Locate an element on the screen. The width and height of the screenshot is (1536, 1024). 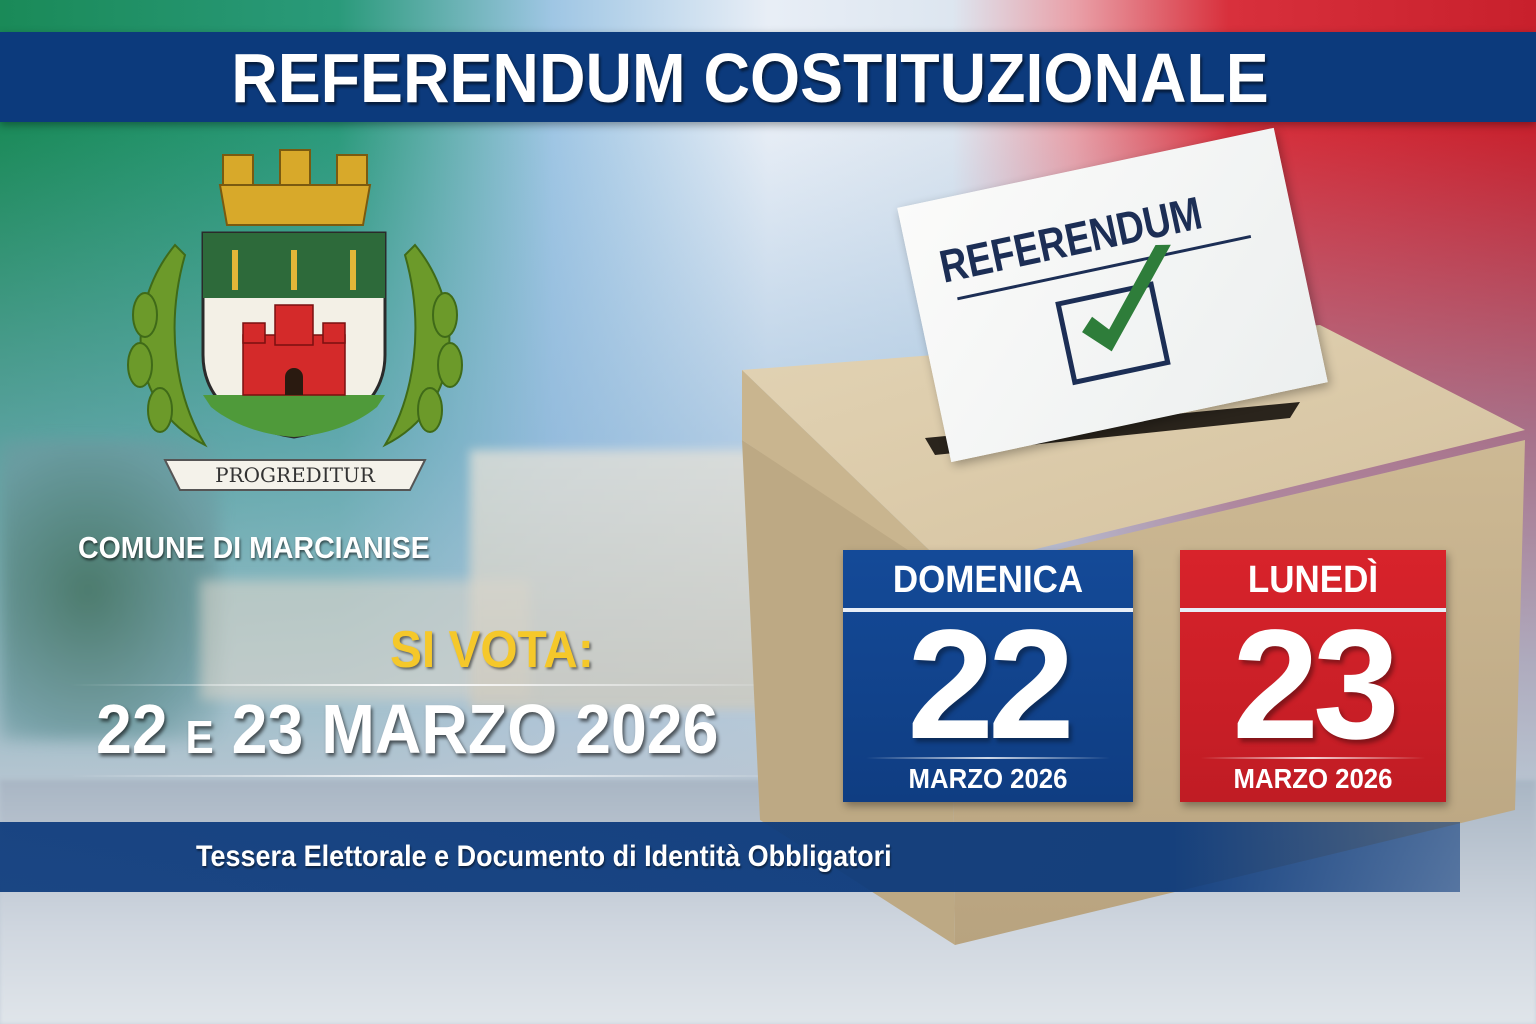
day-number: 23 is located at coordinates (1316, 685).